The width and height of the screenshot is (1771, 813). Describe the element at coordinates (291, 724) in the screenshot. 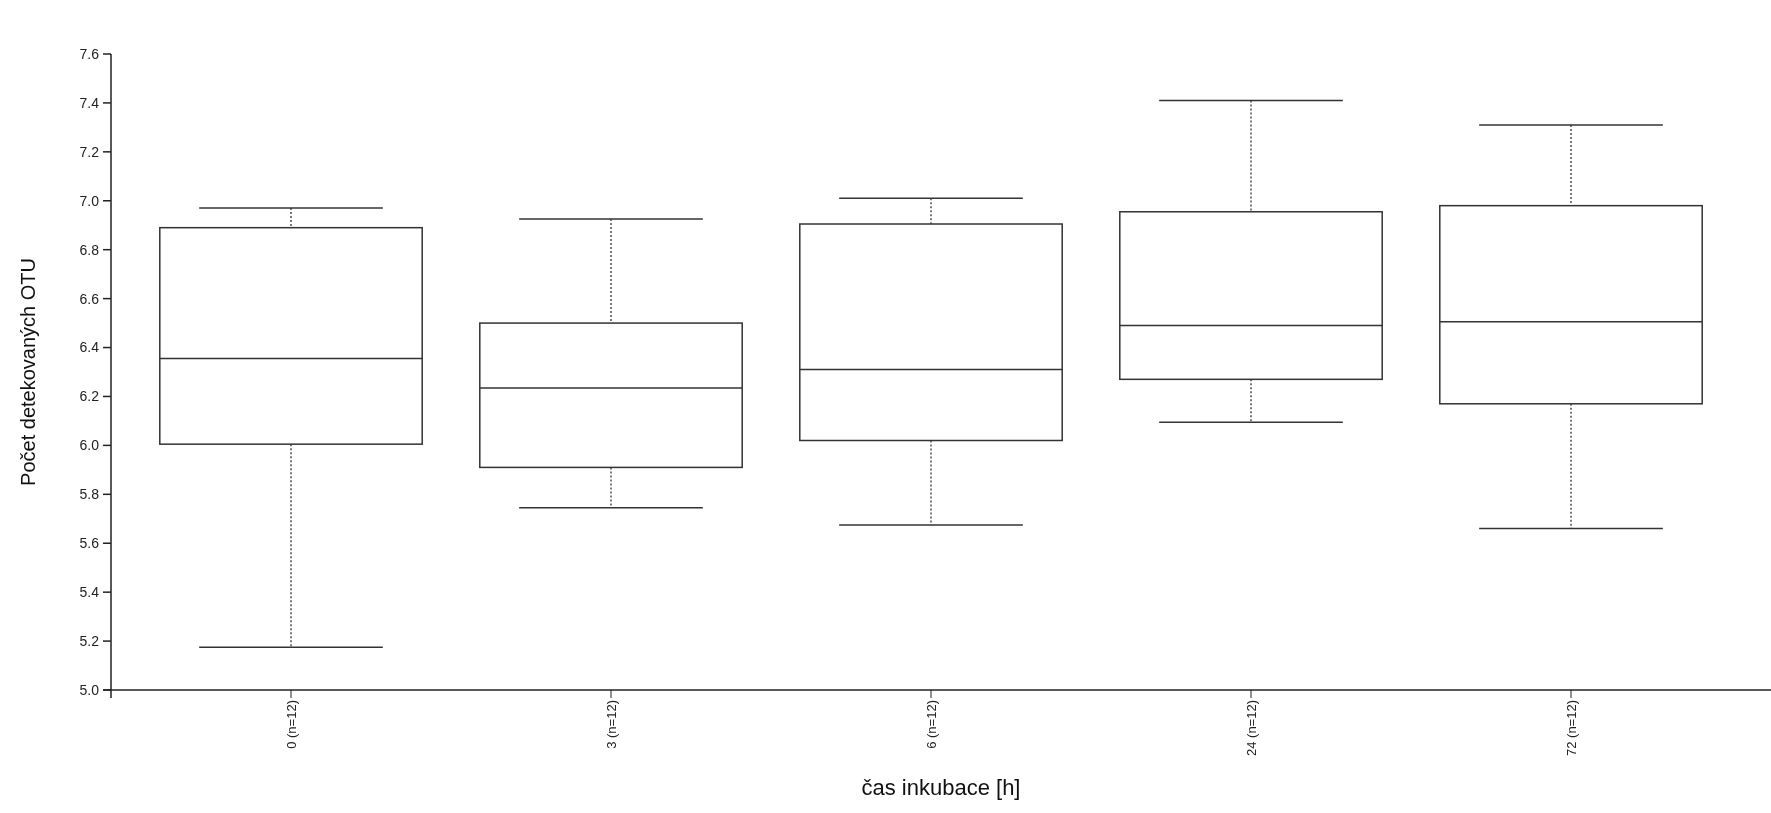

I see `x-tick-label: 0 (n=12)` at that location.